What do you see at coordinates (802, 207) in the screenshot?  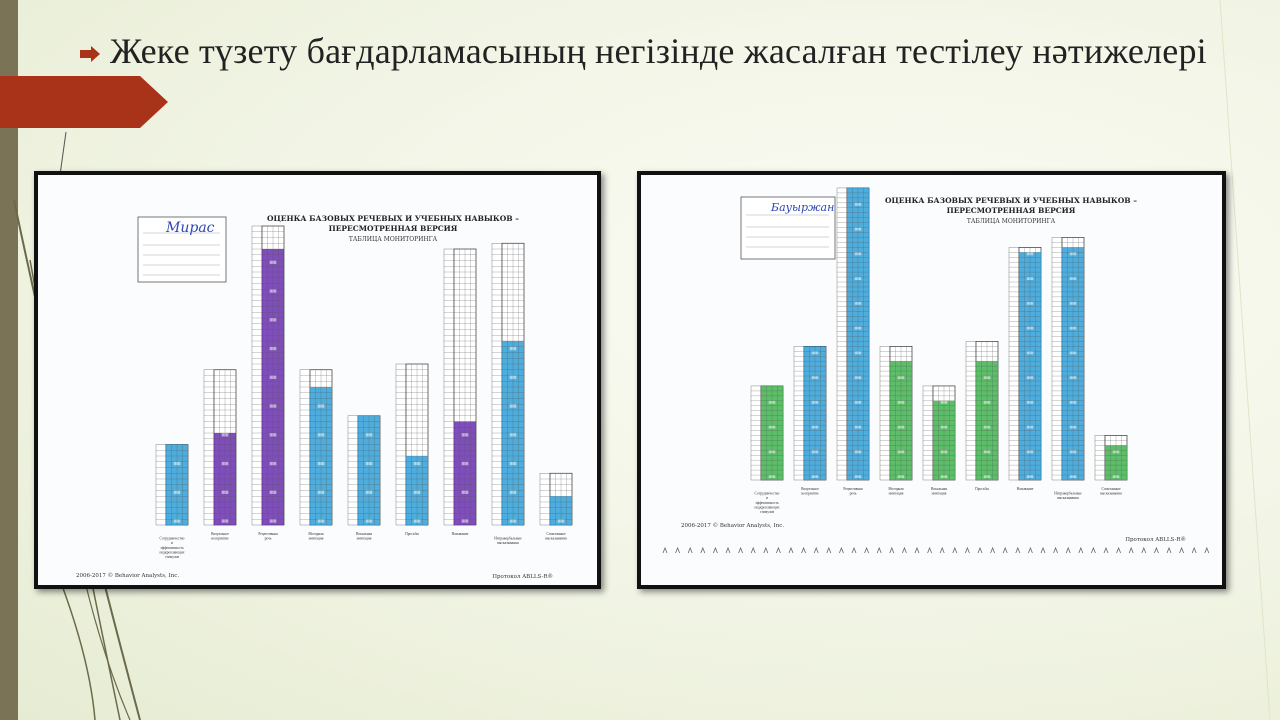 I see `handwritten-name: Бауыржан` at bounding box center [802, 207].